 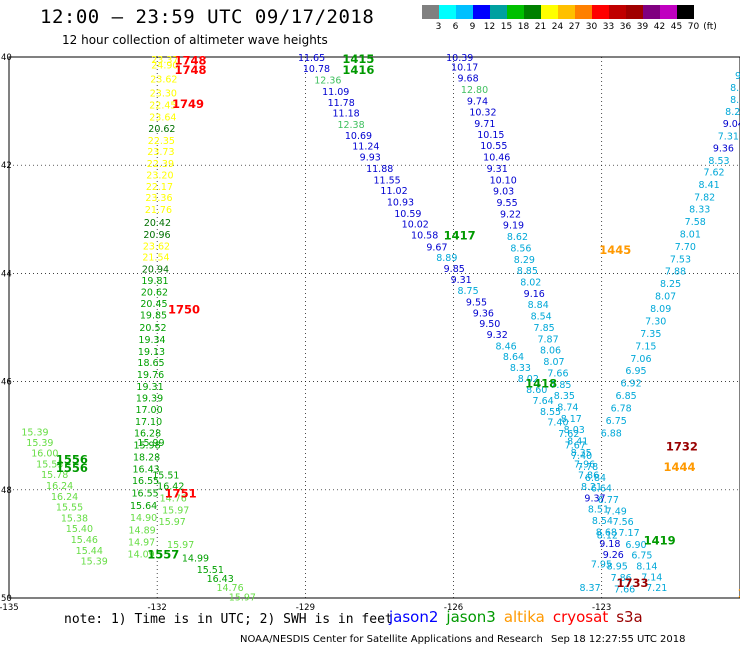 What do you see at coordinates (503, 192) in the screenshot?
I see `wave-height-value: 9.03` at bounding box center [503, 192].